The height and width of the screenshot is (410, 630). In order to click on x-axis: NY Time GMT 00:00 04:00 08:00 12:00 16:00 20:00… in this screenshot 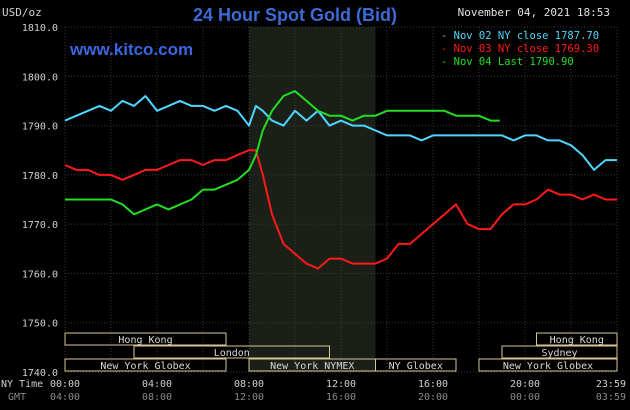, I will do `click(313, 391)`.